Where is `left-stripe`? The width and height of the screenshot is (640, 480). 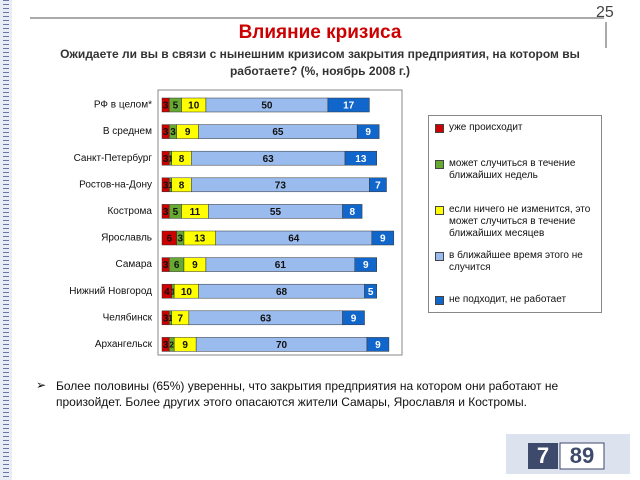 left-stripe is located at coordinates (6, 240).